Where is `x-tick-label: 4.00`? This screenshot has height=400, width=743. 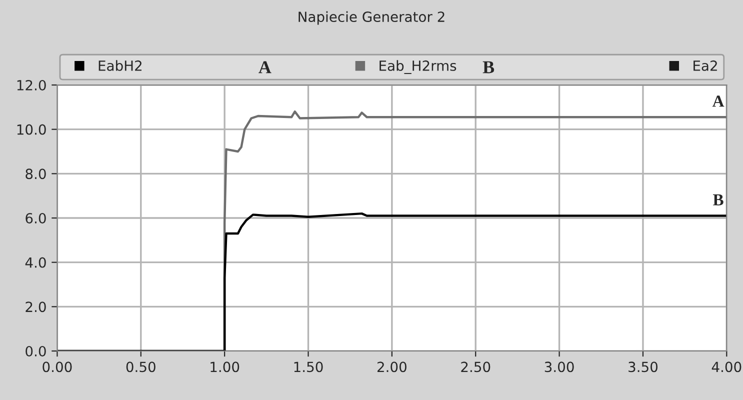
x-tick-label: 4.00 is located at coordinates (727, 367).